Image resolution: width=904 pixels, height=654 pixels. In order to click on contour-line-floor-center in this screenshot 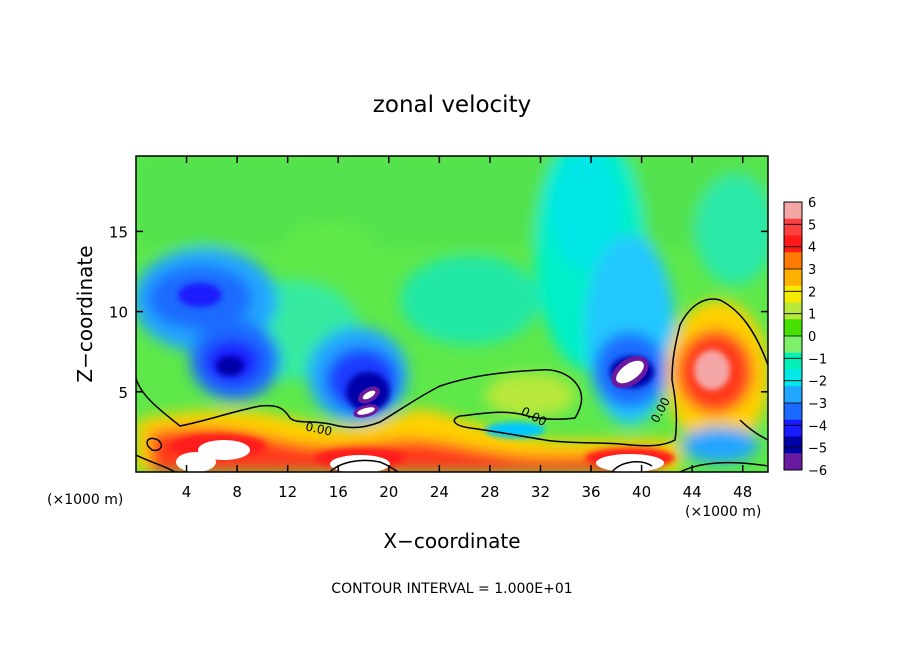, I will do `click(364, 465)`.